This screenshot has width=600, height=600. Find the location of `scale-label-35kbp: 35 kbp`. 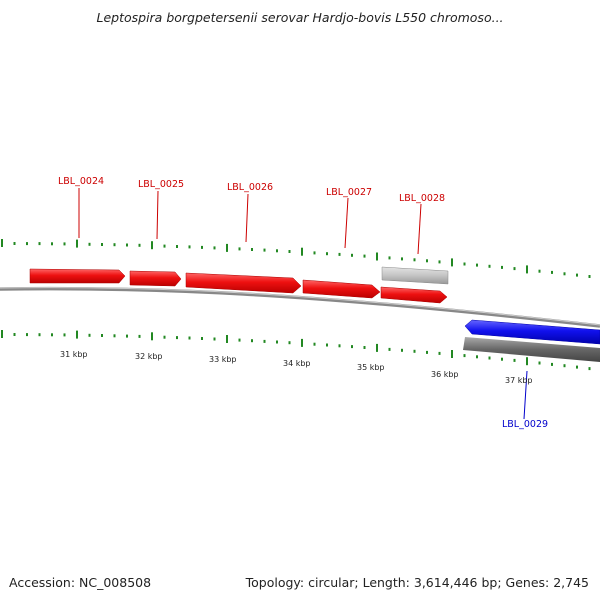

scale-label-35kbp: 35 kbp is located at coordinates (371, 367).